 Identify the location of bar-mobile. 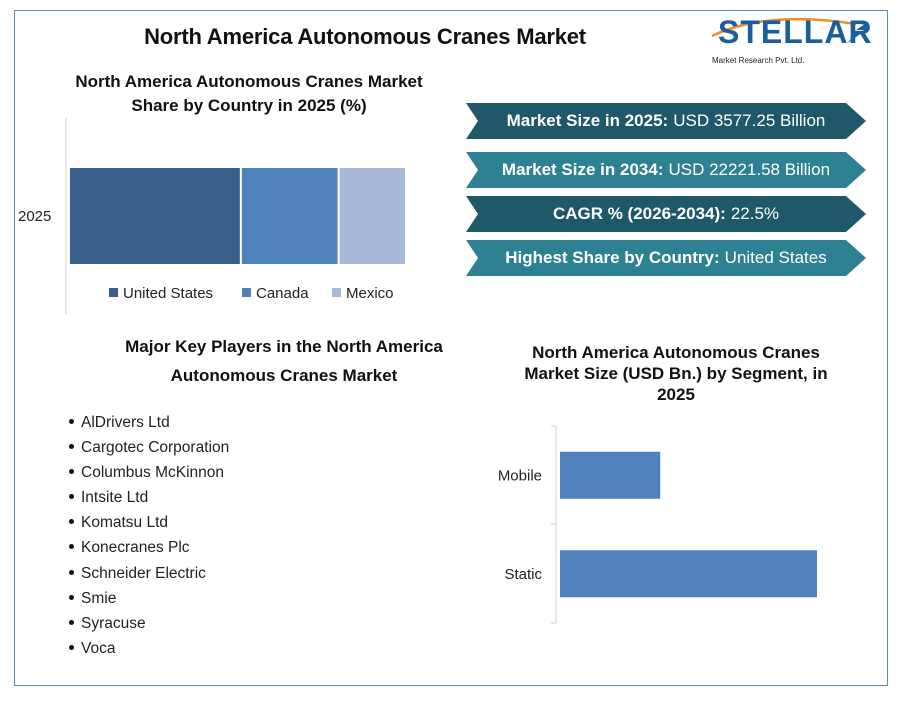
(610, 475).